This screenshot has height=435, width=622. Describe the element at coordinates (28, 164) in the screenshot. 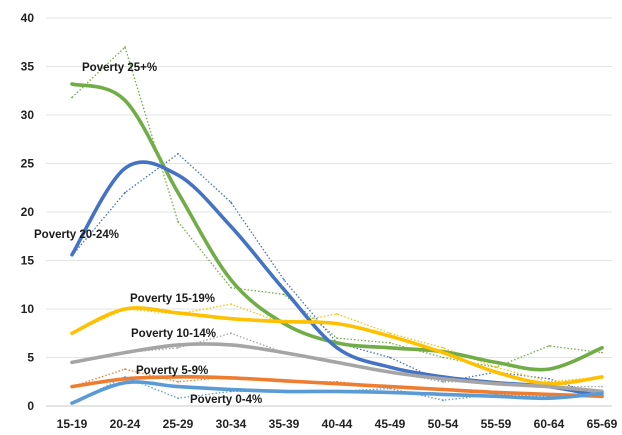

I see `y-tick-label: 25` at that location.